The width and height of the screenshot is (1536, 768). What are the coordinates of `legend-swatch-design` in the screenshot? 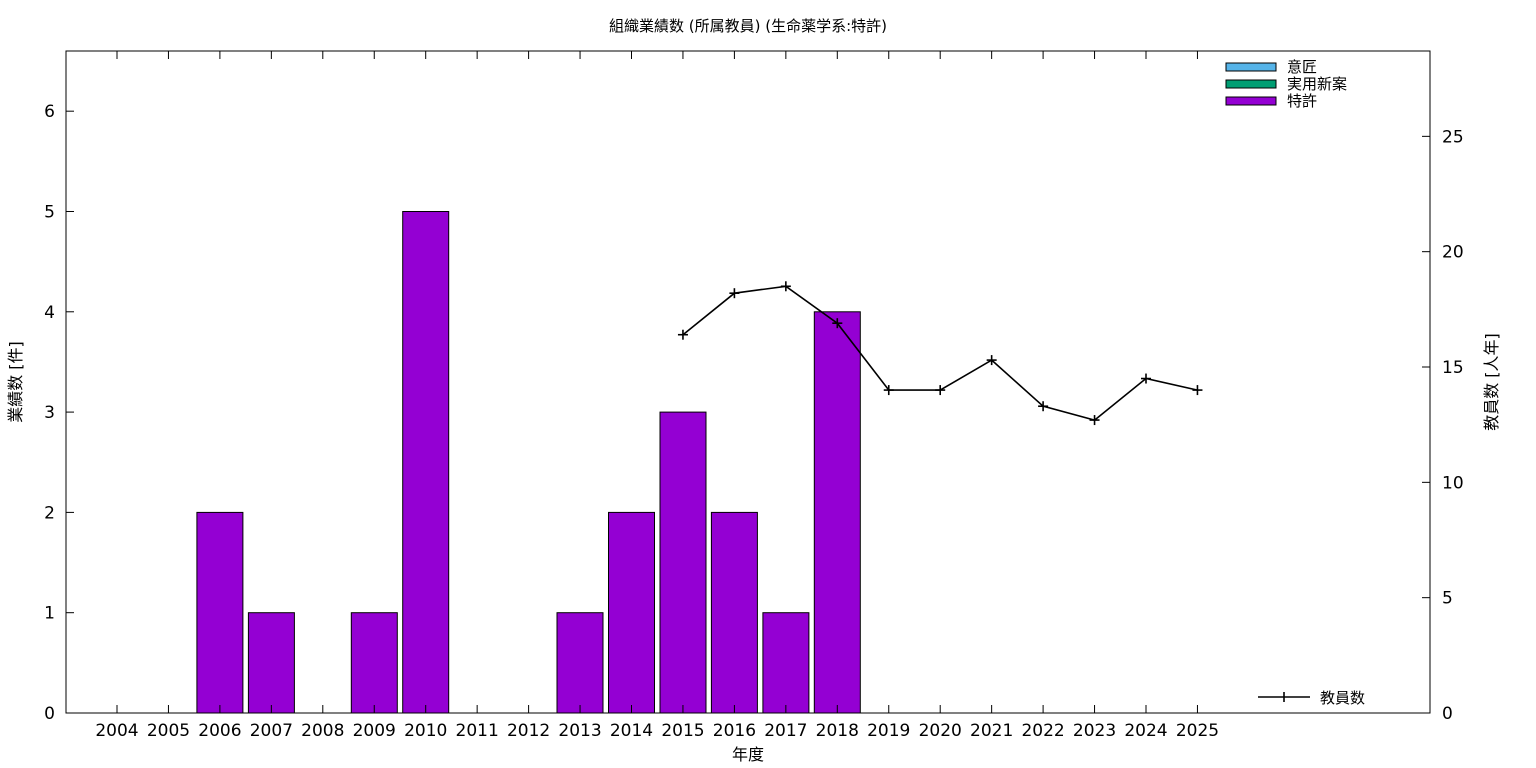 It's located at (1251, 67).